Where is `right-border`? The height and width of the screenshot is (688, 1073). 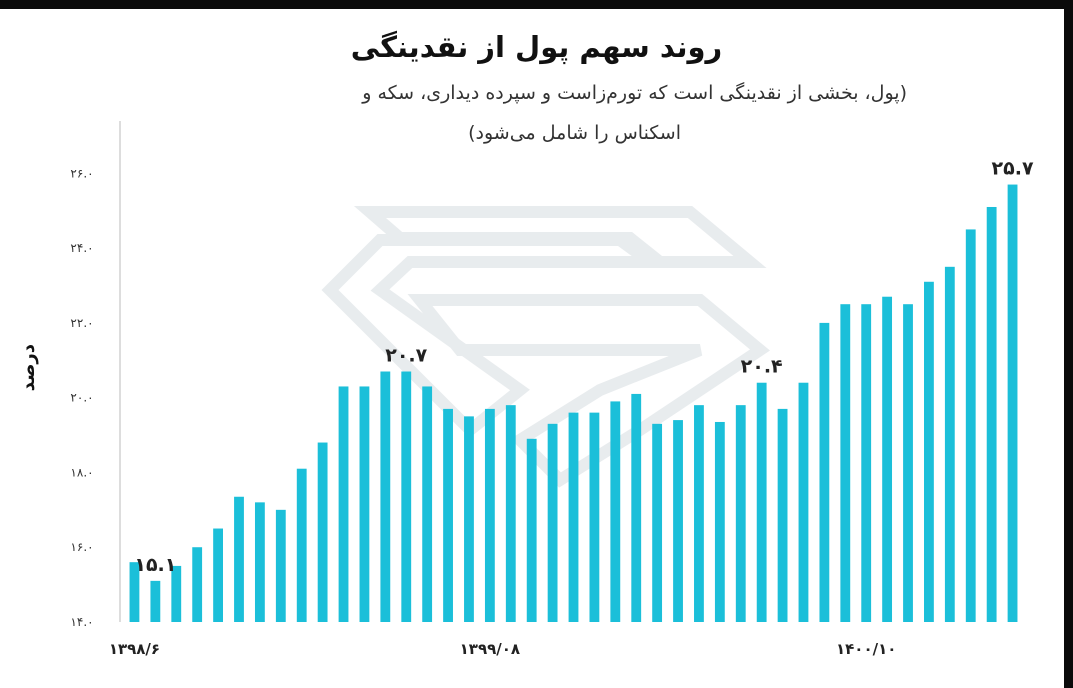
right-border is located at coordinates (1068, 344).